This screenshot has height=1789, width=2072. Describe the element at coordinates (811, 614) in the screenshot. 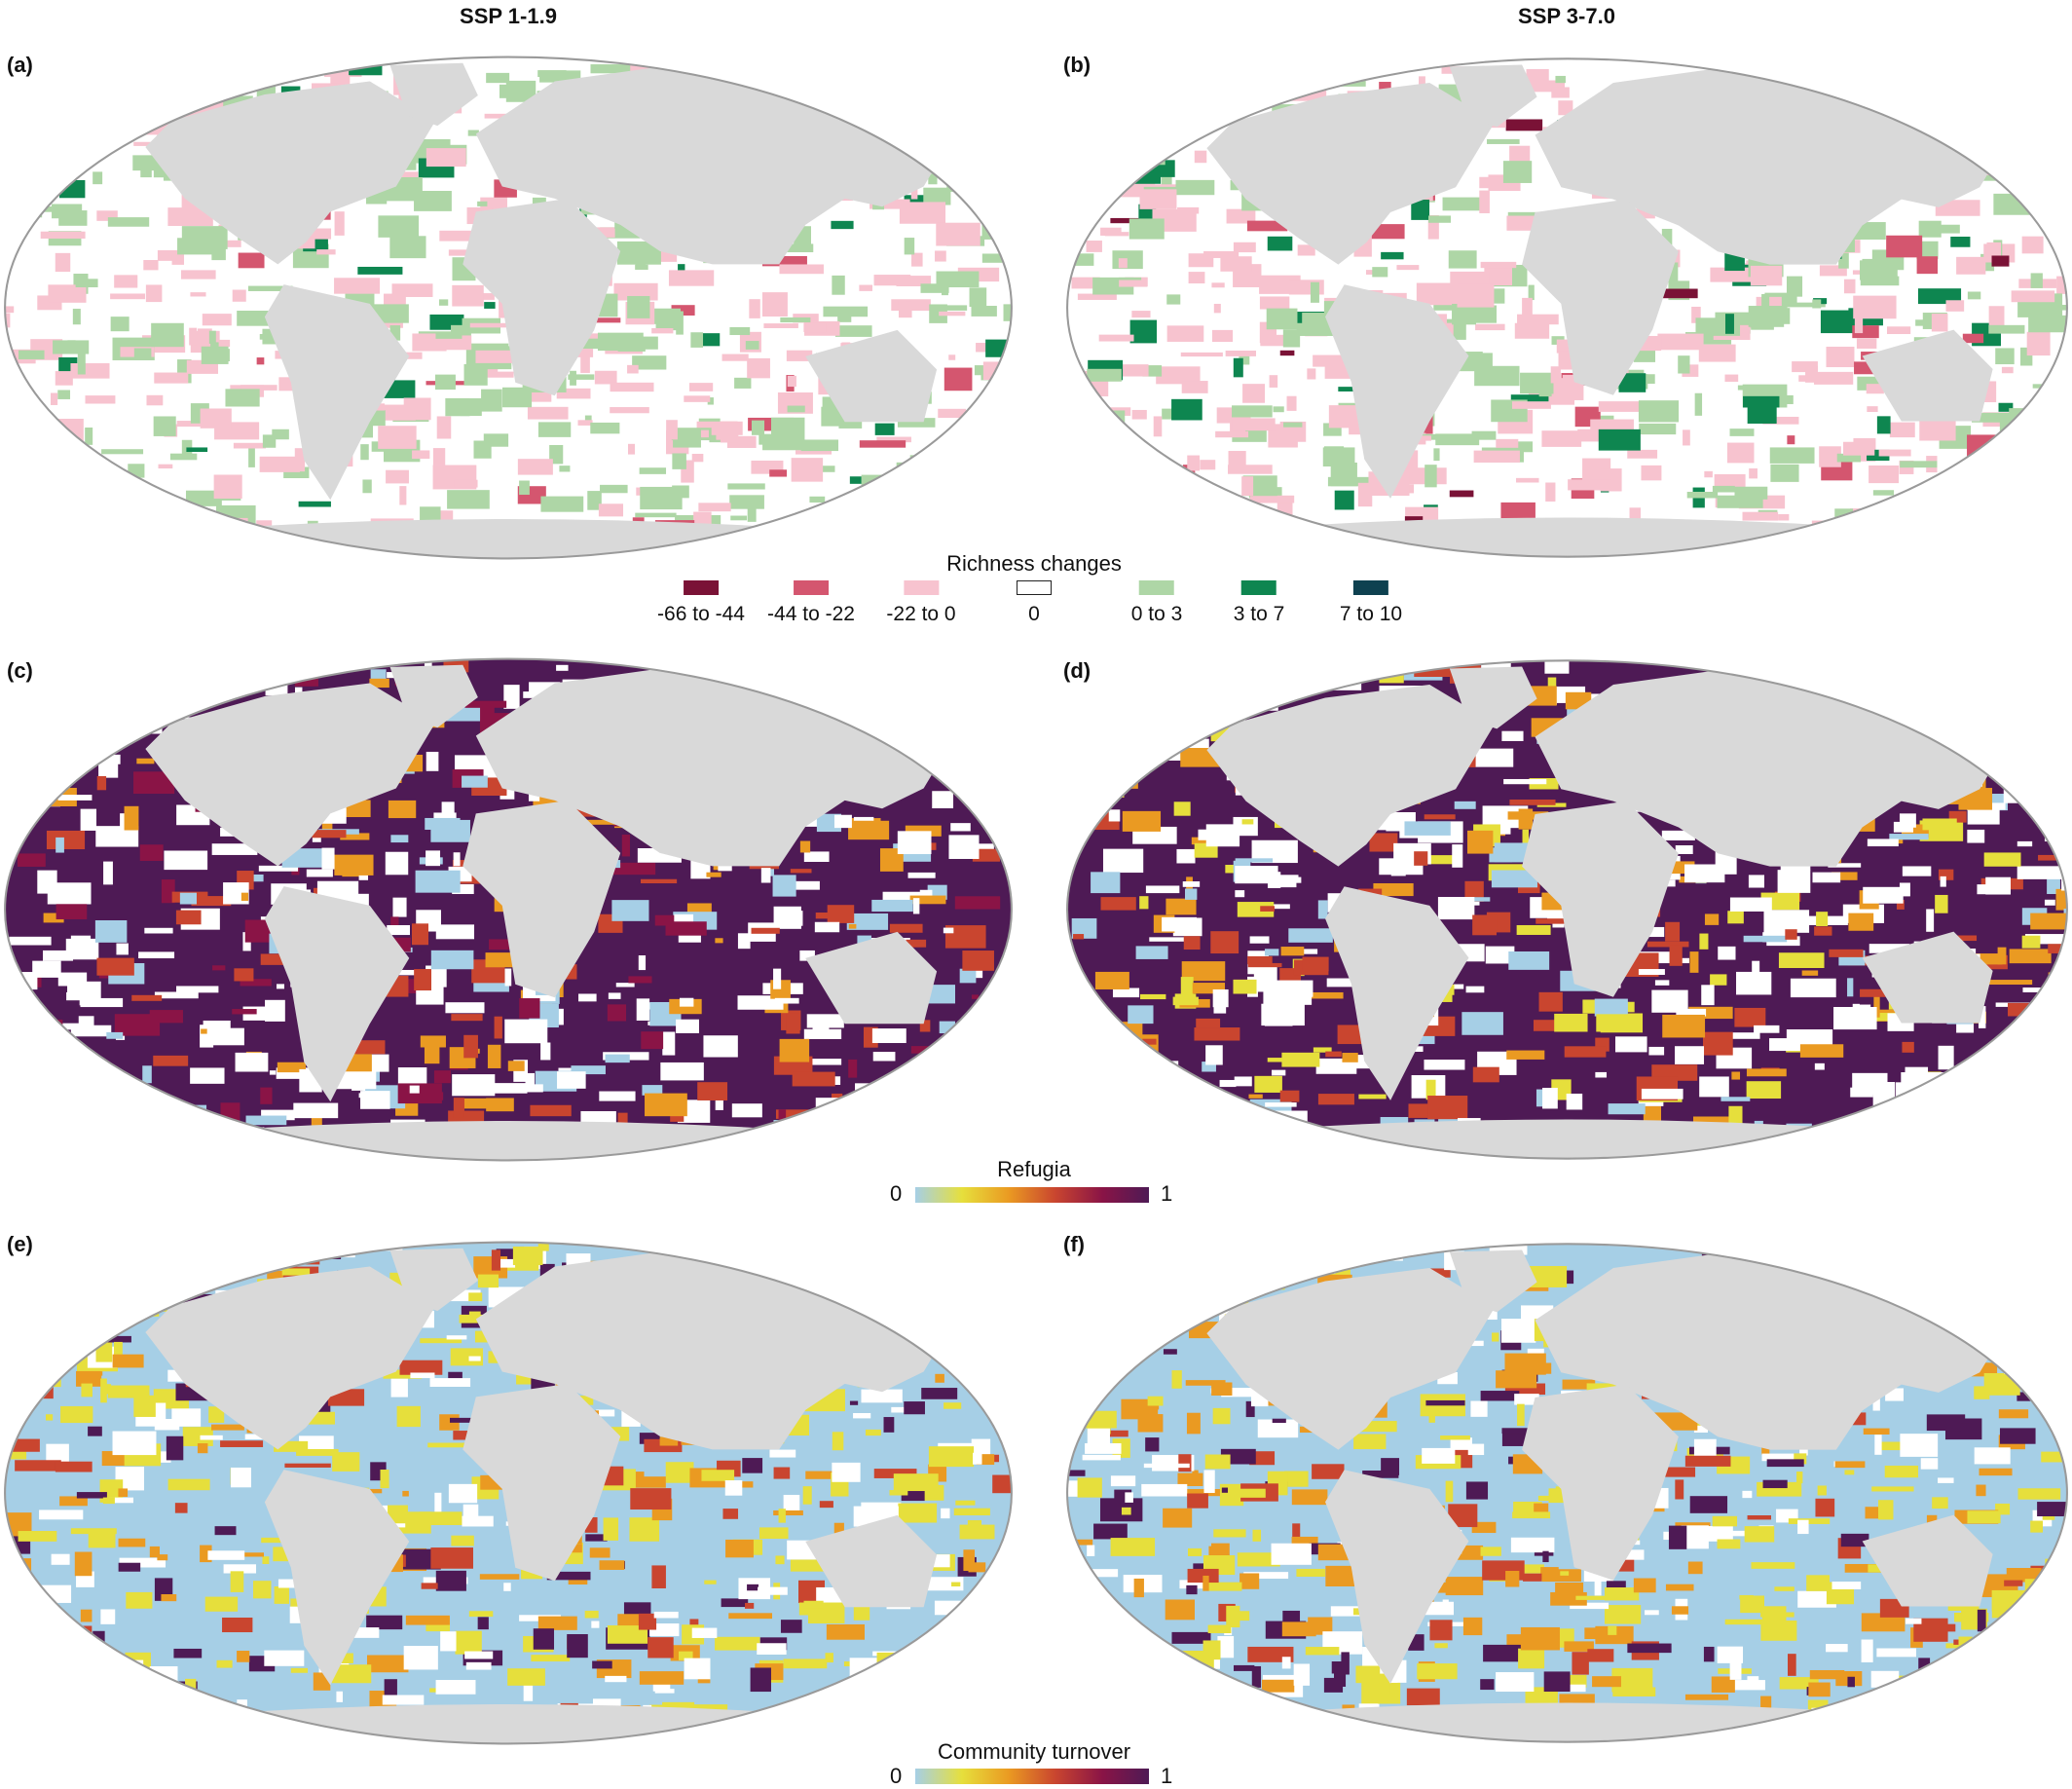

I see `legend-label: -44 to -22` at that location.